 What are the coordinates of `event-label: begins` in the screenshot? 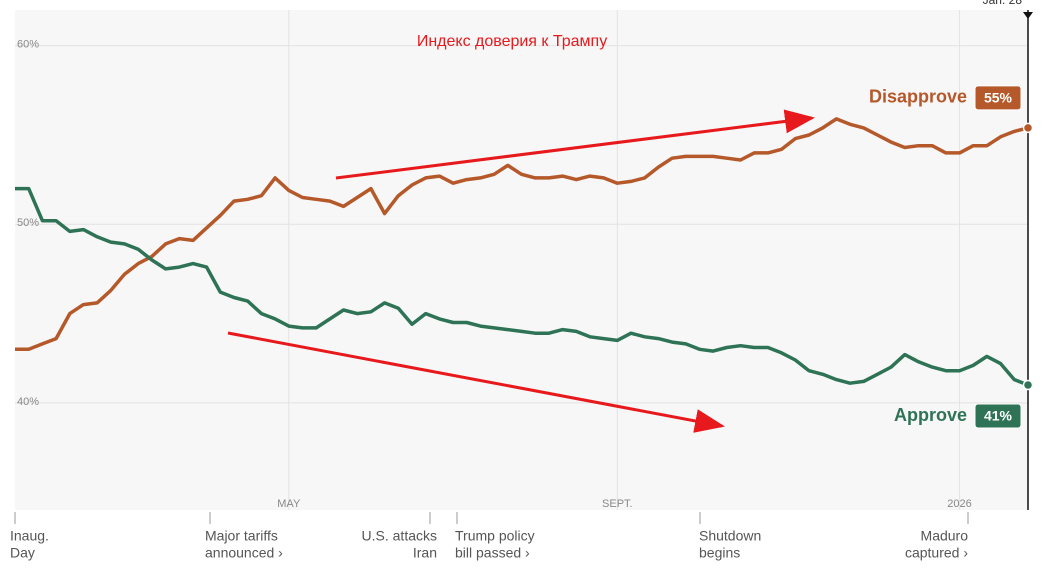 It's located at (719, 553).